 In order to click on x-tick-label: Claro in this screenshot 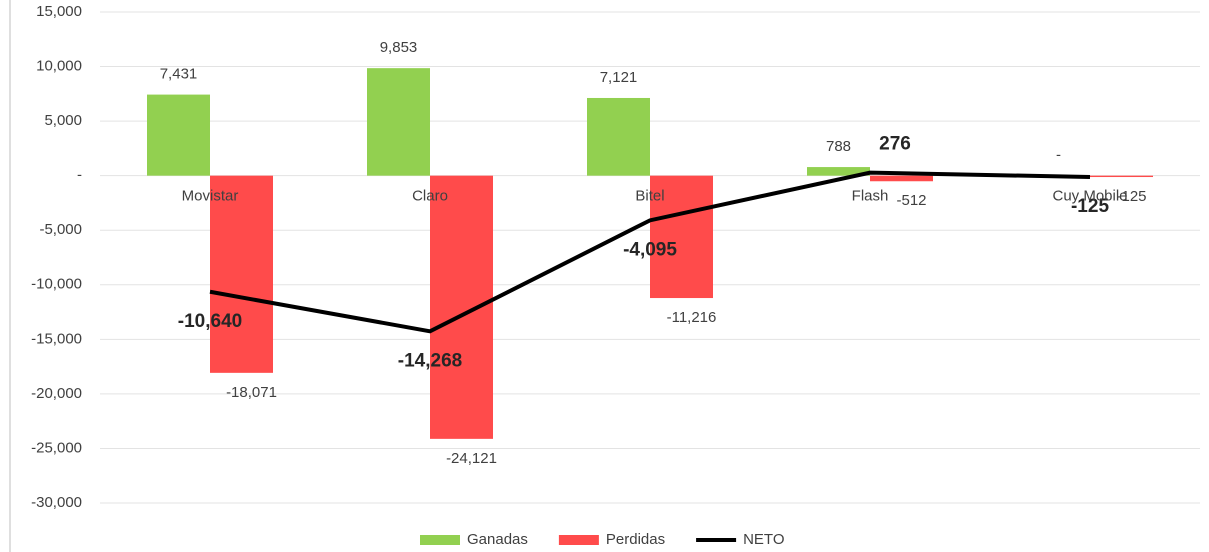, I will do `click(430, 196)`.